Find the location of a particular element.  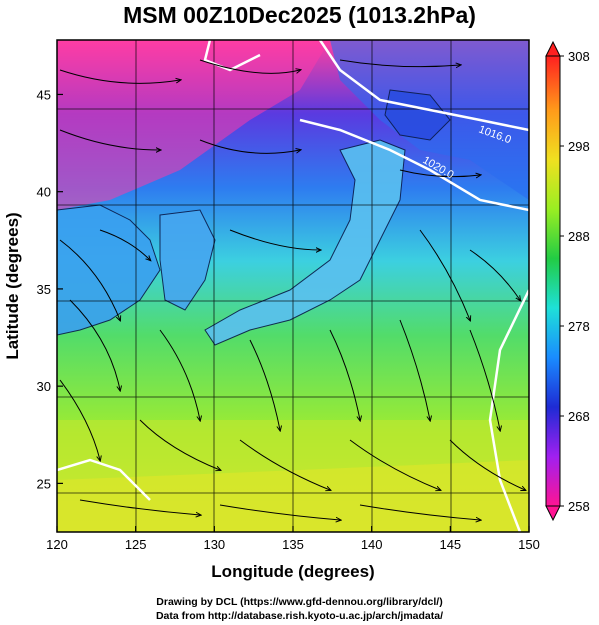

colorbar-min-arrow is located at coordinates (553, 513).